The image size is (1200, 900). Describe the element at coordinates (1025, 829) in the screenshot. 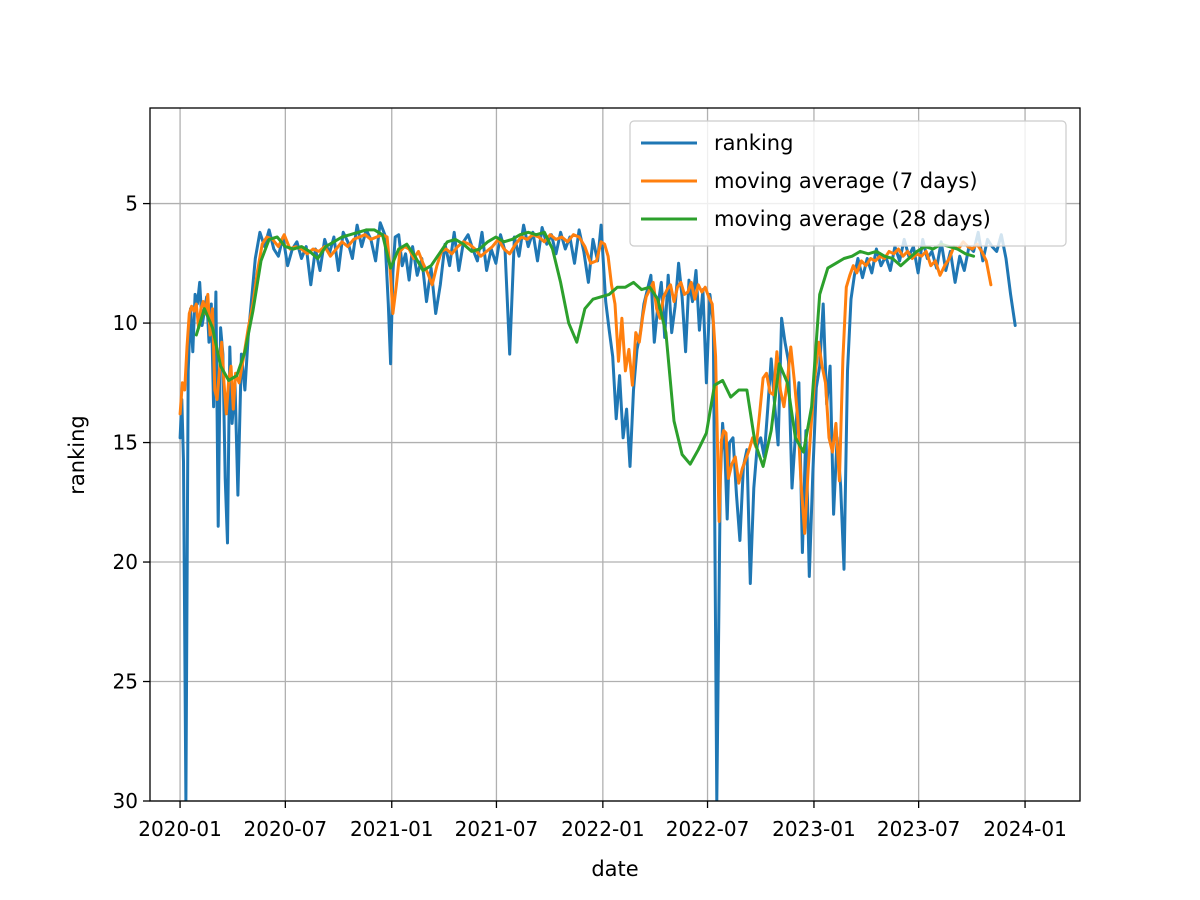

I see `x-tick-label: 2024-01` at that location.